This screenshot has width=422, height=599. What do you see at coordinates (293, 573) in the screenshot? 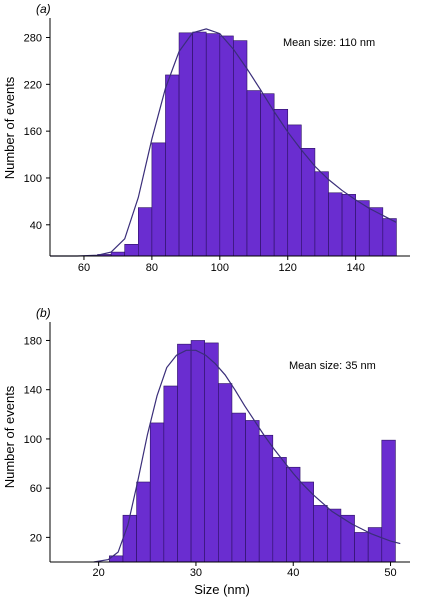
I see `x-tick-label: 40` at bounding box center [293, 573].